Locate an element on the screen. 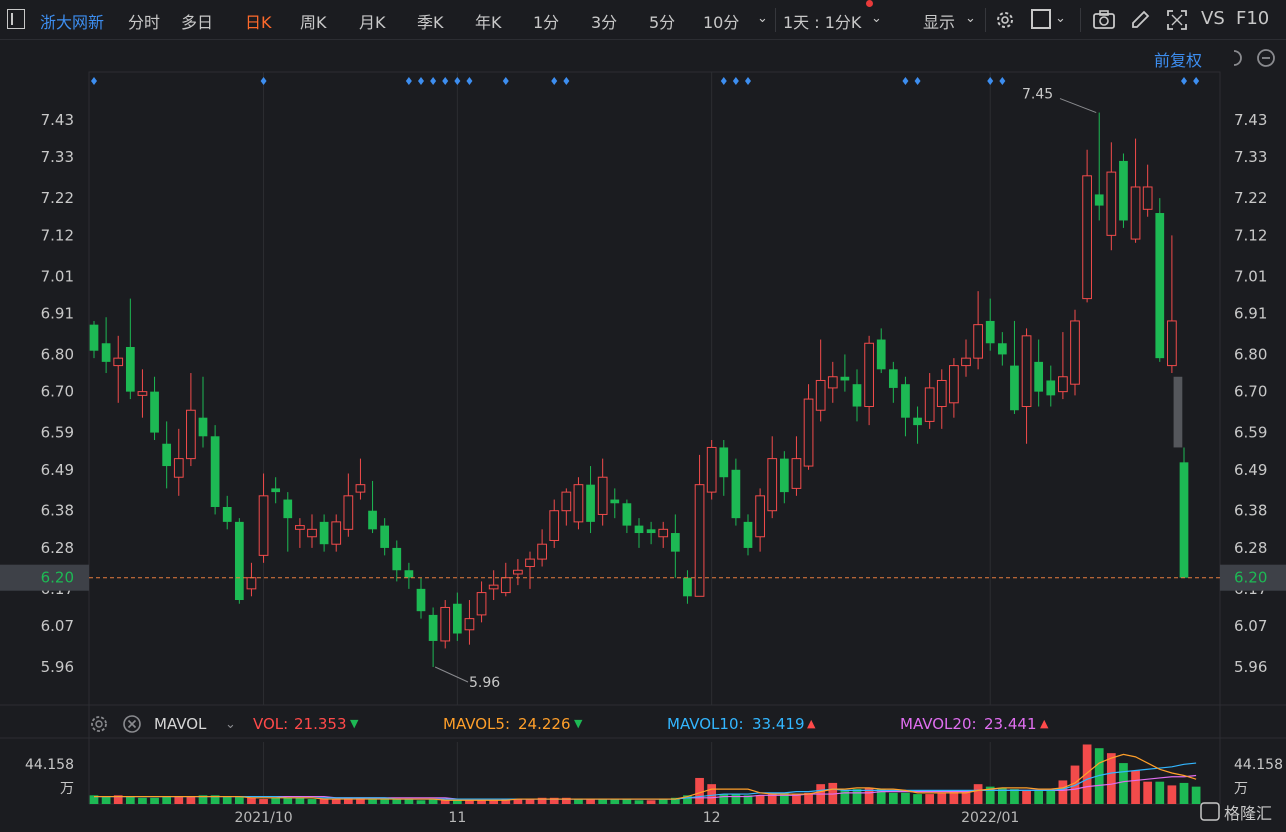 The width and height of the screenshot is (1286, 832). display-chevron-icon: ⌄ is located at coordinates (970, 18).